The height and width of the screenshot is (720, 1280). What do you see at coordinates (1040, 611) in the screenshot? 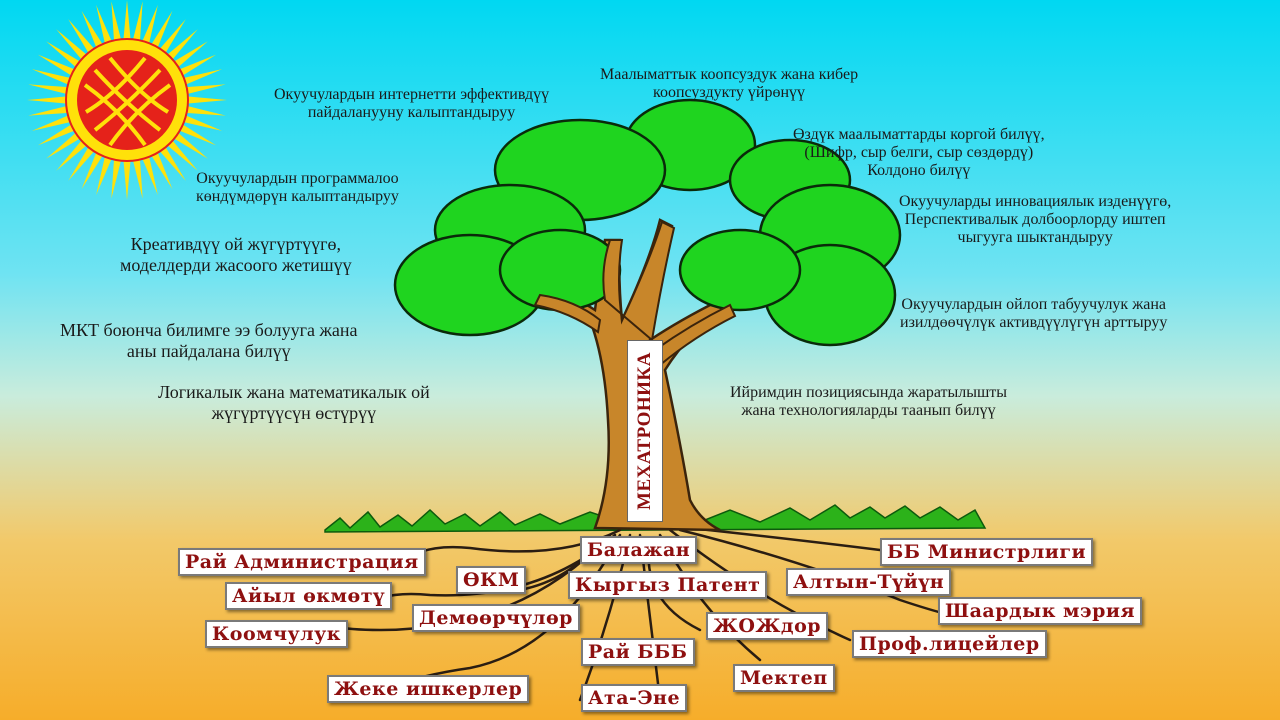
I see `root-label-city-hall: Шаардык мэрия` at bounding box center [1040, 611].